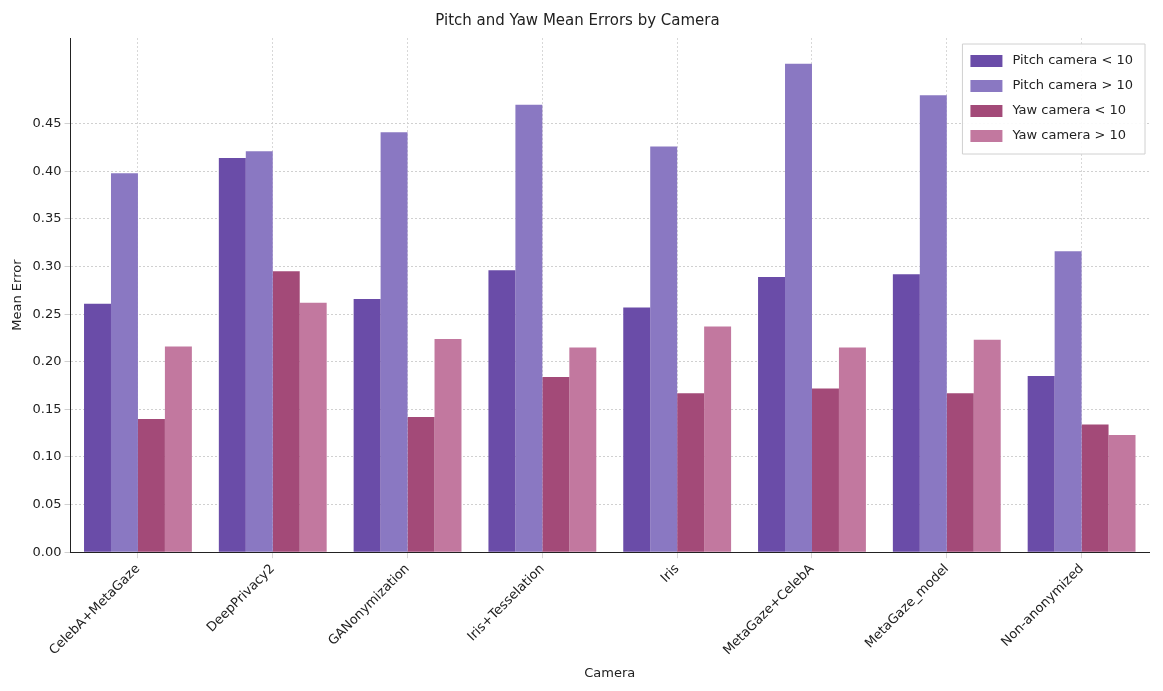  What do you see at coordinates (1069, 110) in the screenshot?
I see `legend-label: Yaw camera < 10` at bounding box center [1069, 110].